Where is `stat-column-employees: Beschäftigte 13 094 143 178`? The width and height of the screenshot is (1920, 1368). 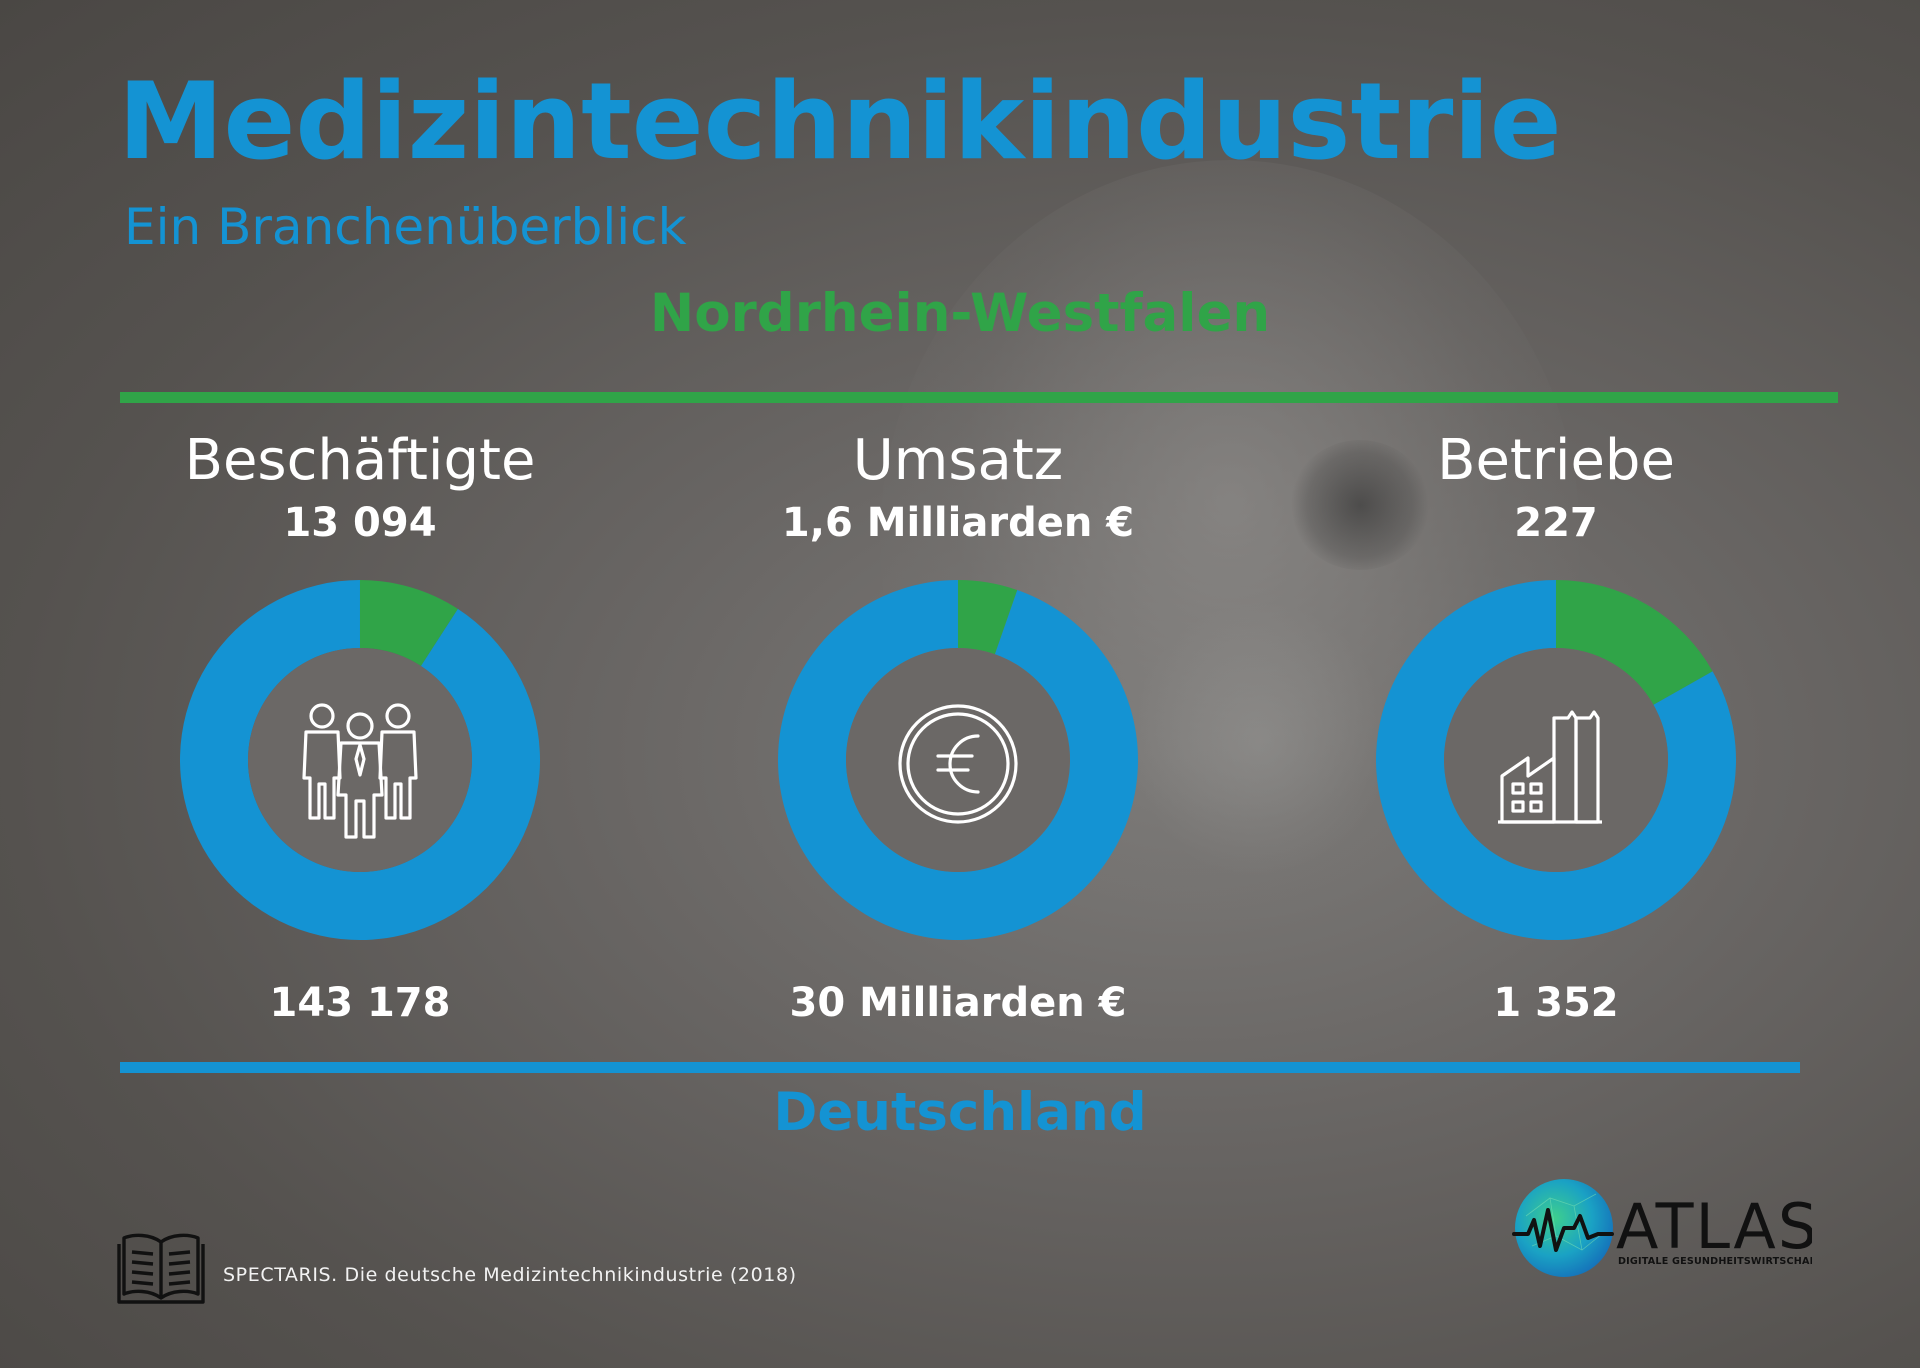
stat-column-employees: Beschäftigte 13 094 143 178 is located at coordinates (360, 730).